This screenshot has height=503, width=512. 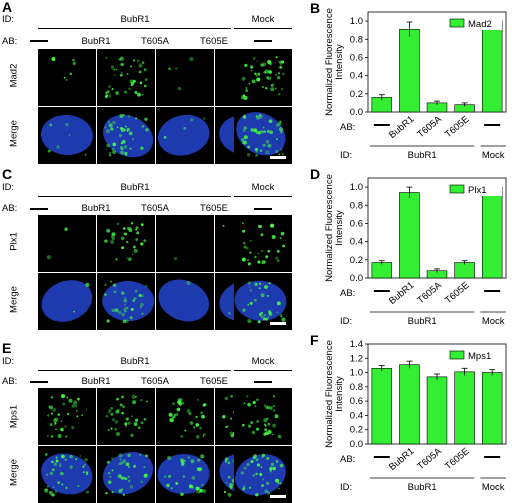 What do you see at coordinates (356, 358) in the screenshot?
I see `y-tick-label: 1.2` at bounding box center [356, 358].